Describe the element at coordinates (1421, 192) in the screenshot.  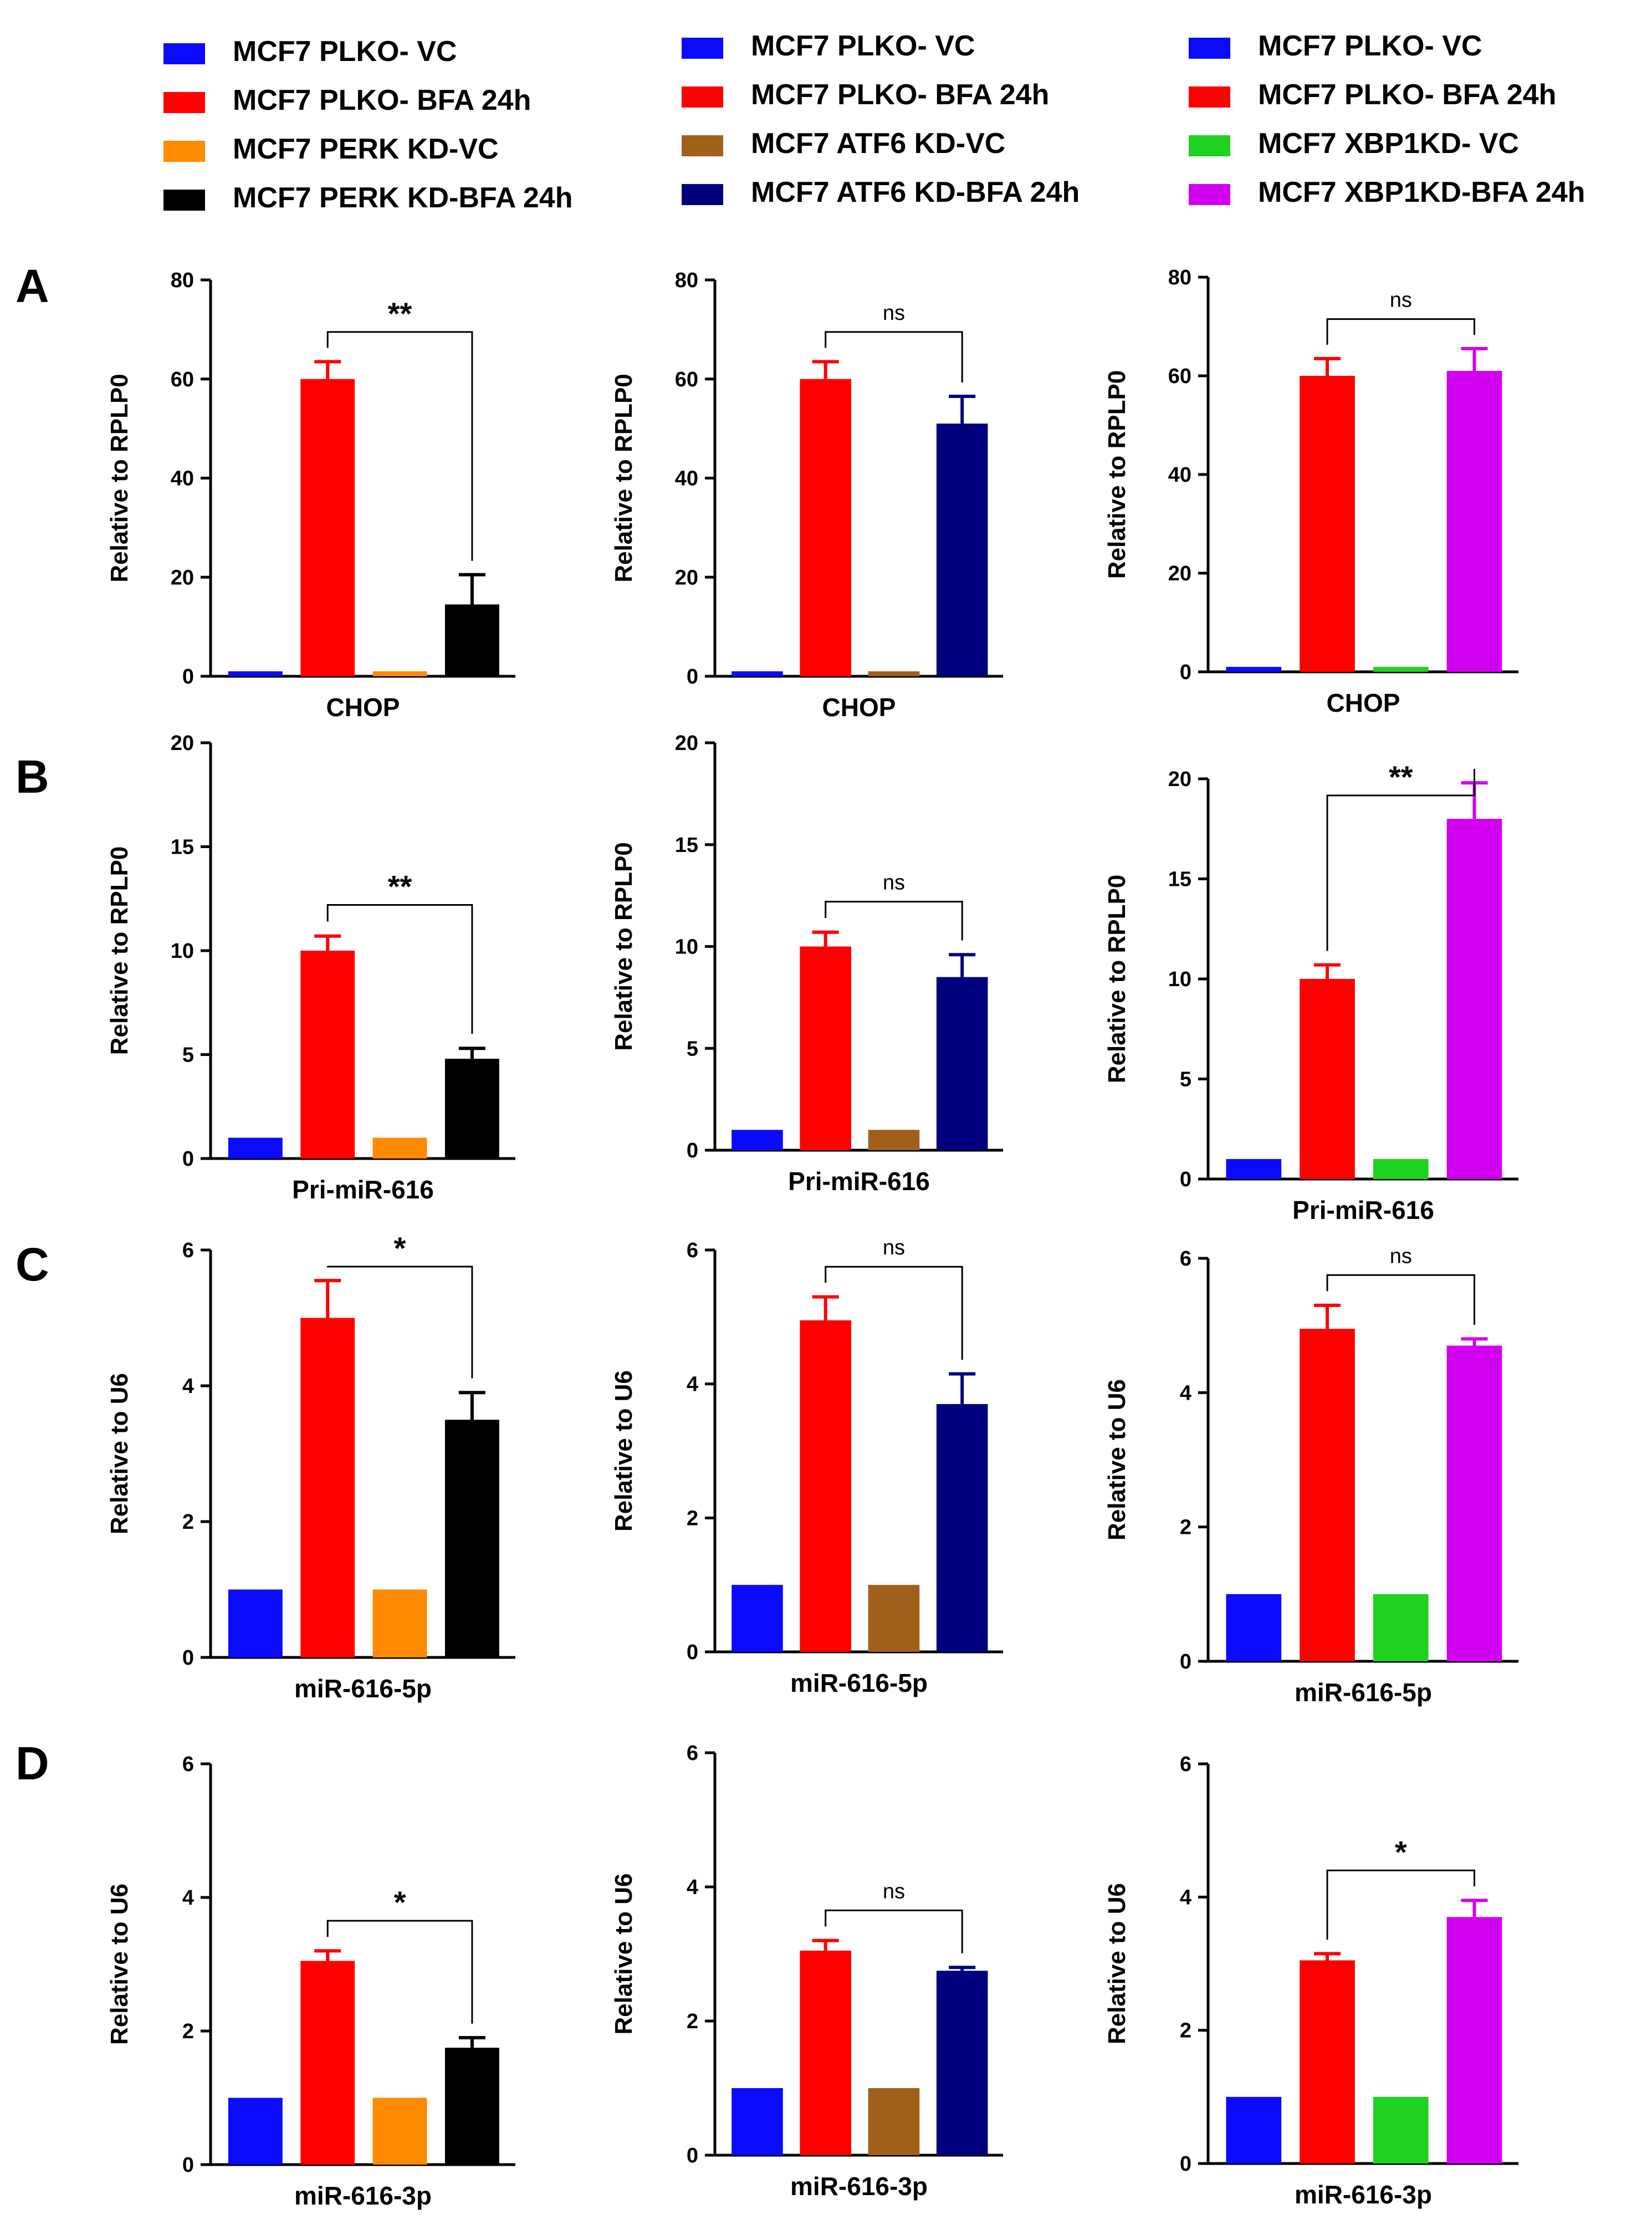
I see `legend-label: MCF7 XBP1KD-BFA 24h` at that location.